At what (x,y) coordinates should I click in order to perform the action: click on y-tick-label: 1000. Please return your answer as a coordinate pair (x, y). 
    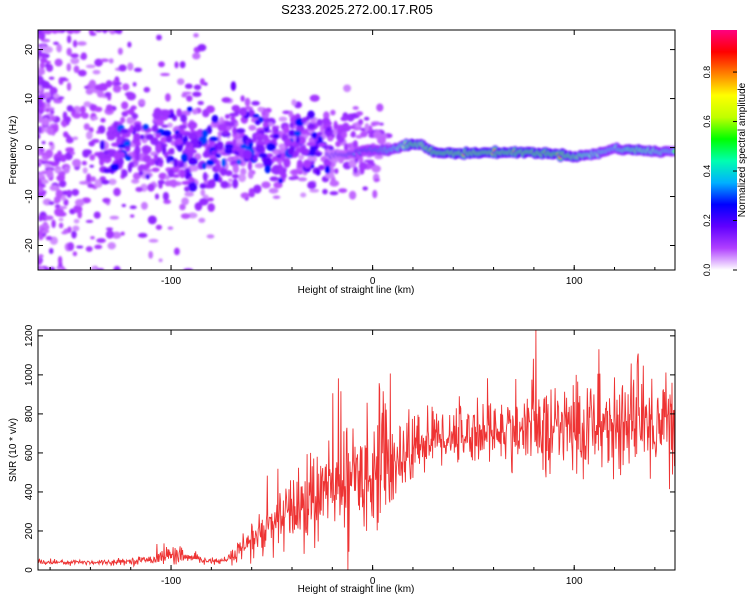
    Looking at the image, I should click on (29, 374).